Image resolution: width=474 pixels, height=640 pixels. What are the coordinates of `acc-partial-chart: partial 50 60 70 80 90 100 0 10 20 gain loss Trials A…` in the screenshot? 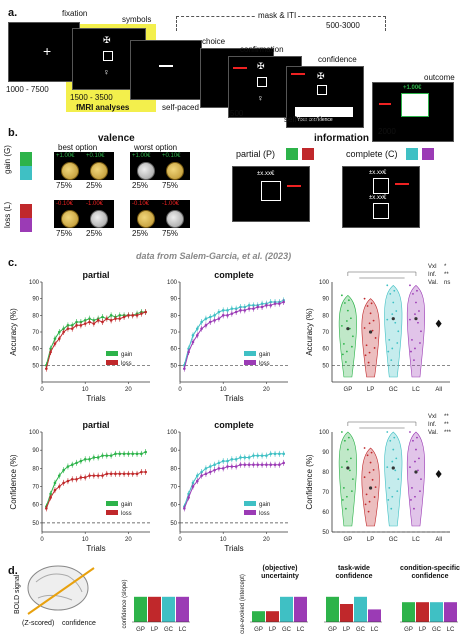 It's located at (79, 336).